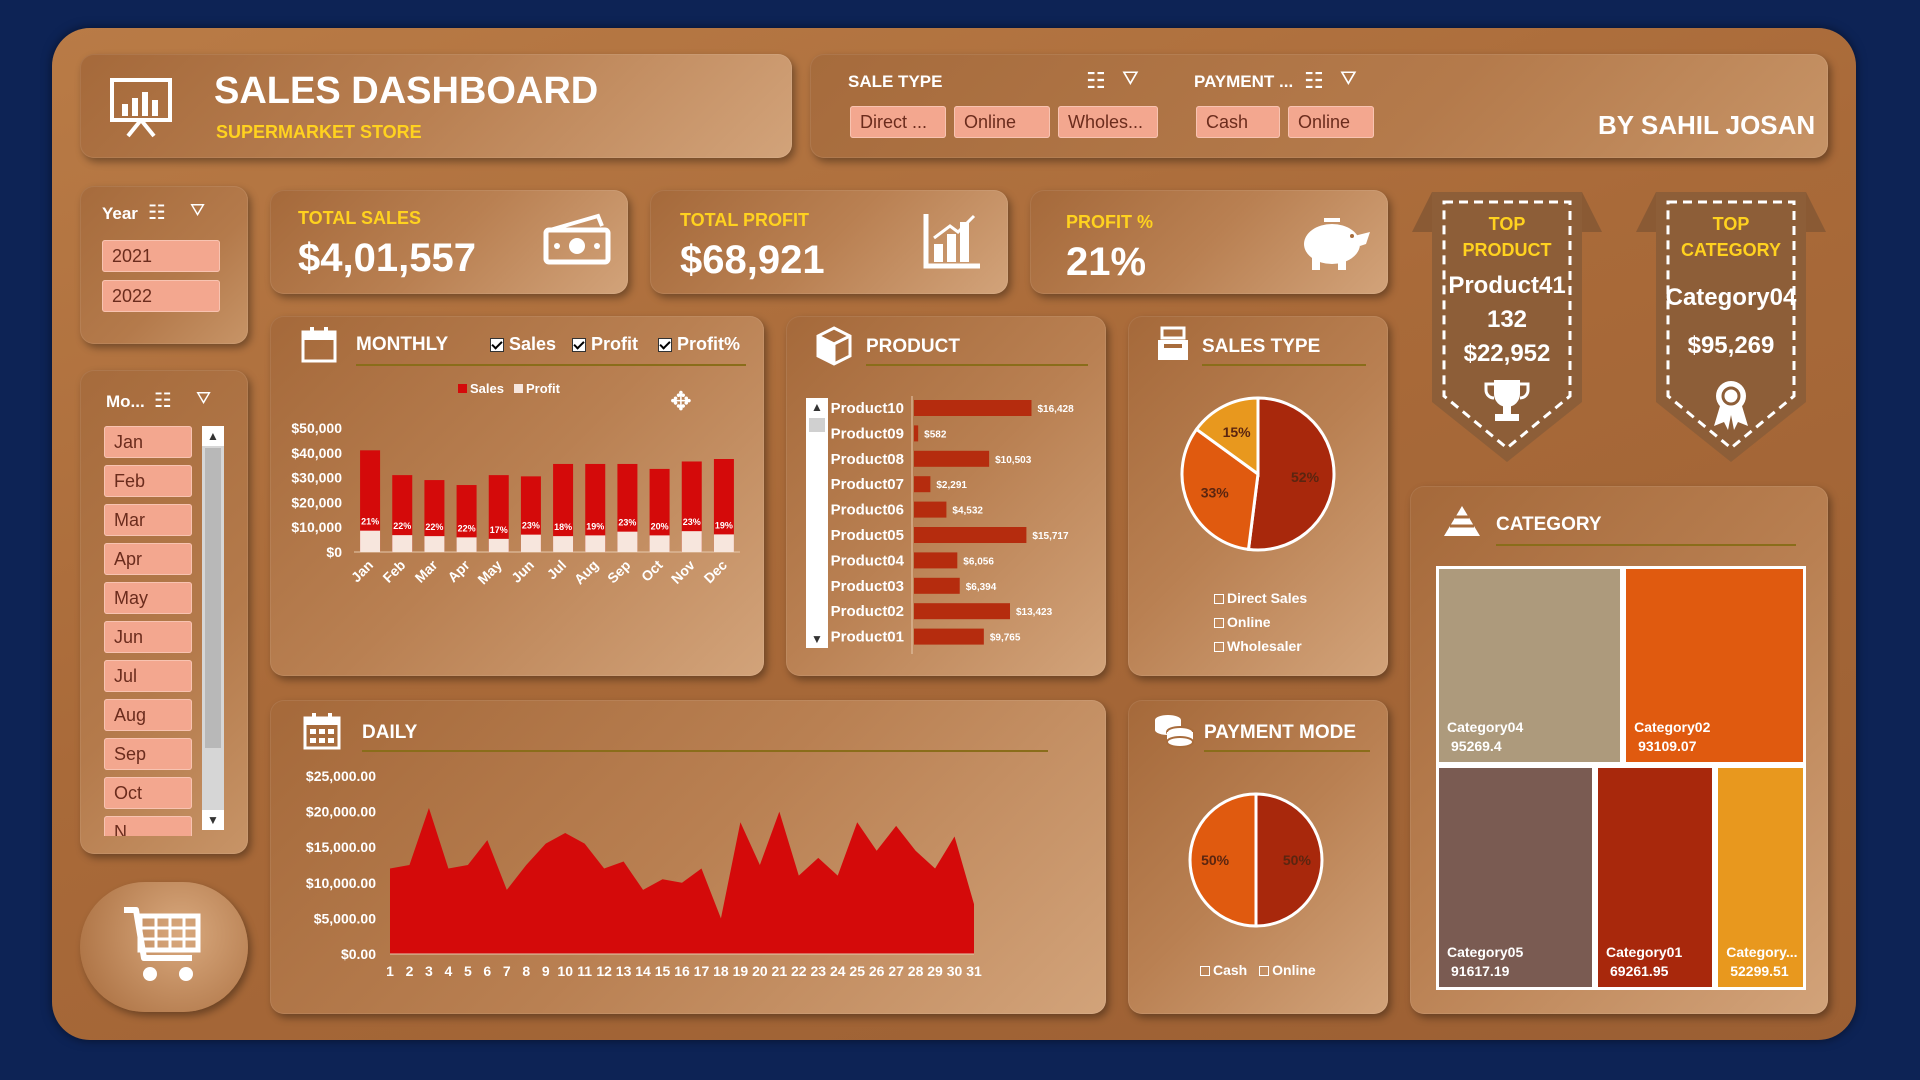 The width and height of the screenshot is (1920, 1080). What do you see at coordinates (1760, 877) in the screenshot?
I see `treemap-tile: Category... 52299.51` at bounding box center [1760, 877].